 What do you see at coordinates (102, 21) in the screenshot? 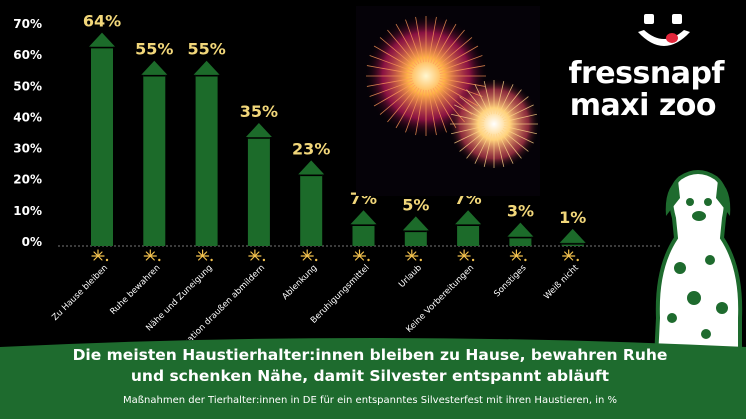
I see `value-label: 64%` at bounding box center [102, 21].